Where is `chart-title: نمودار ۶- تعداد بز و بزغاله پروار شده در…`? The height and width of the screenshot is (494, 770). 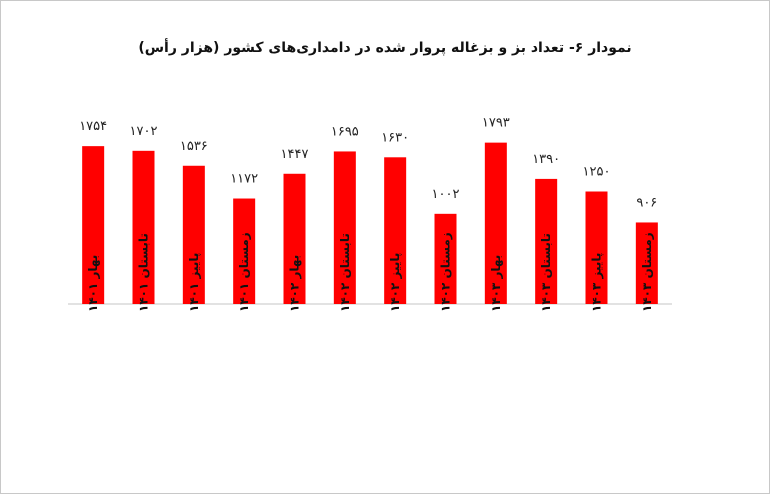 chart-title: نمودار ۶- تعداد بز و بزغاله پروار شده در… is located at coordinates (385, 48).